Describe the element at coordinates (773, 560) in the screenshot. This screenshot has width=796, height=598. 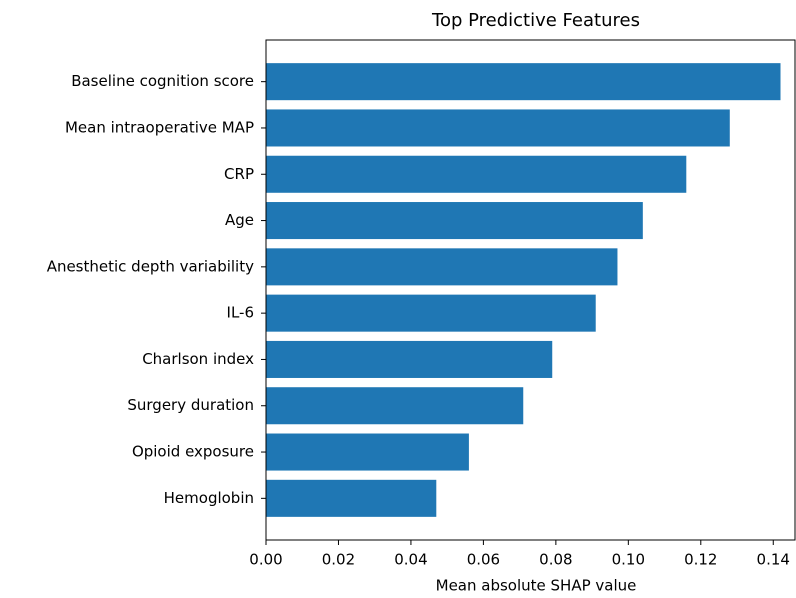
I see `x-tick-label: 0.14` at that location.